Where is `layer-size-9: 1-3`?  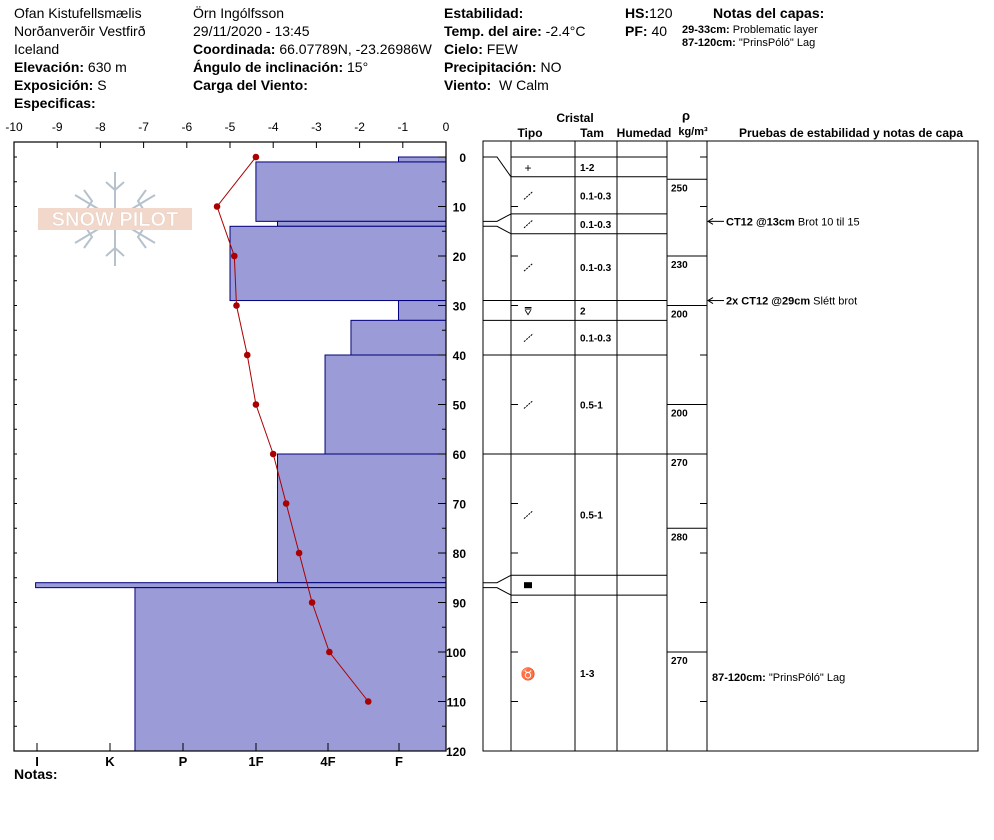 layer-size-9: 1-3 is located at coordinates (587, 674).